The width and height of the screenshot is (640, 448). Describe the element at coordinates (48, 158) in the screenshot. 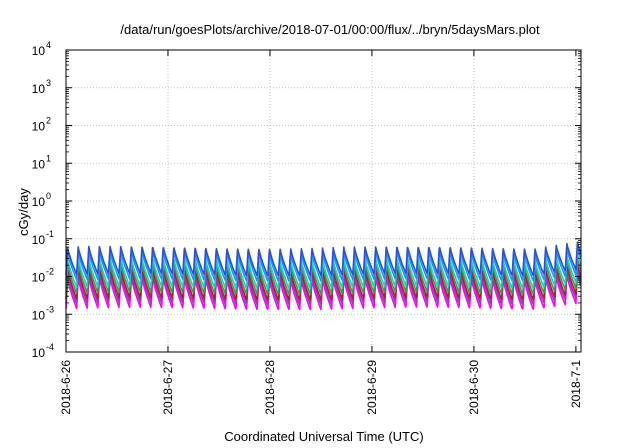

I see `y-tick-exponent: 1` at that location.